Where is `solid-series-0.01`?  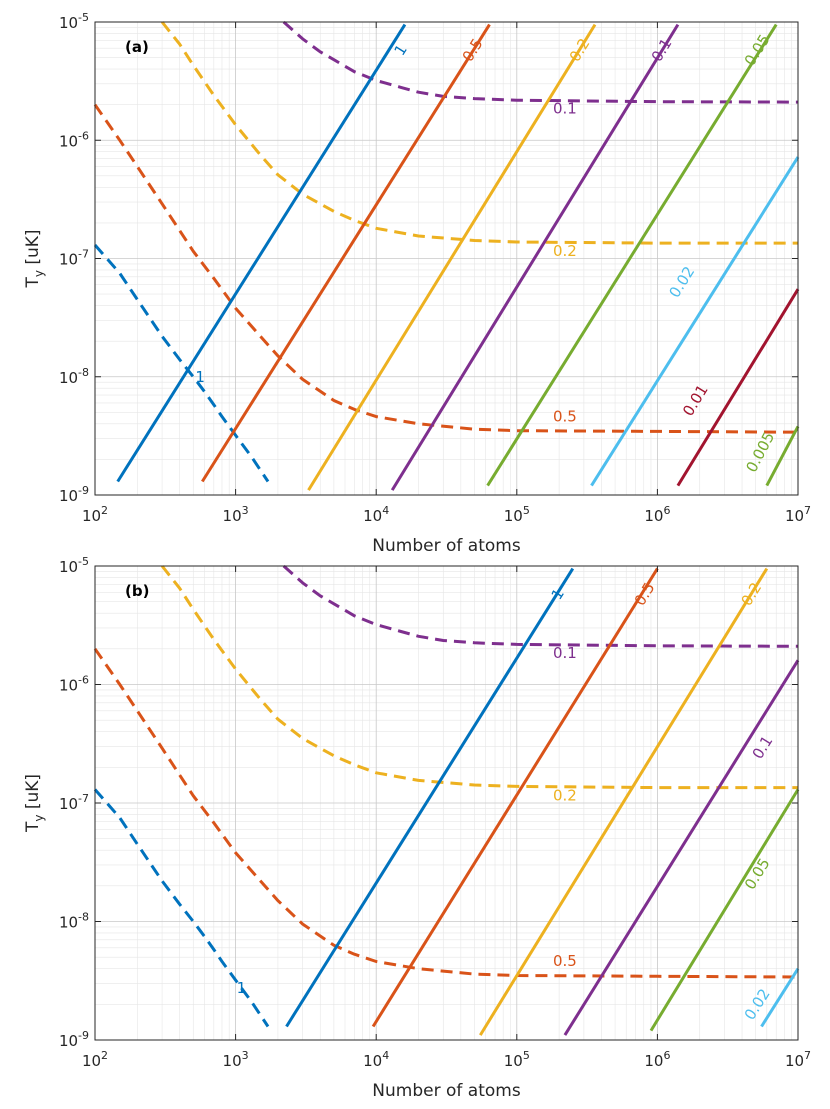
solid-series-0.01 is located at coordinates (738, 387).